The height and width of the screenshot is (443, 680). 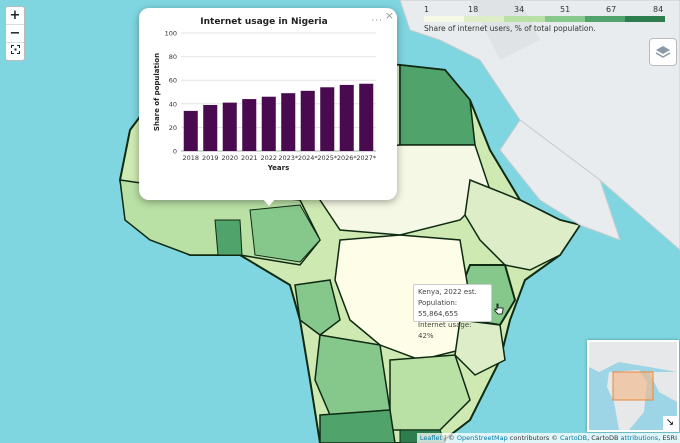 What do you see at coordinates (447, 292) in the screenshot?
I see `tooltip-country-year: Kenya, 2022 est.` at bounding box center [447, 292].